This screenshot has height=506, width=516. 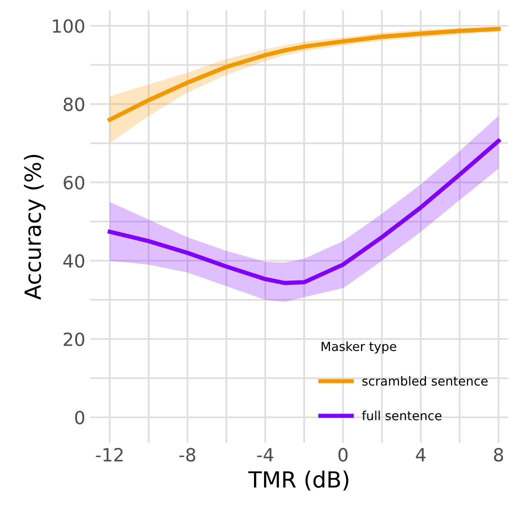 What do you see at coordinates (265, 455) in the screenshot?
I see `x-tick-label: -4` at bounding box center [265, 455].